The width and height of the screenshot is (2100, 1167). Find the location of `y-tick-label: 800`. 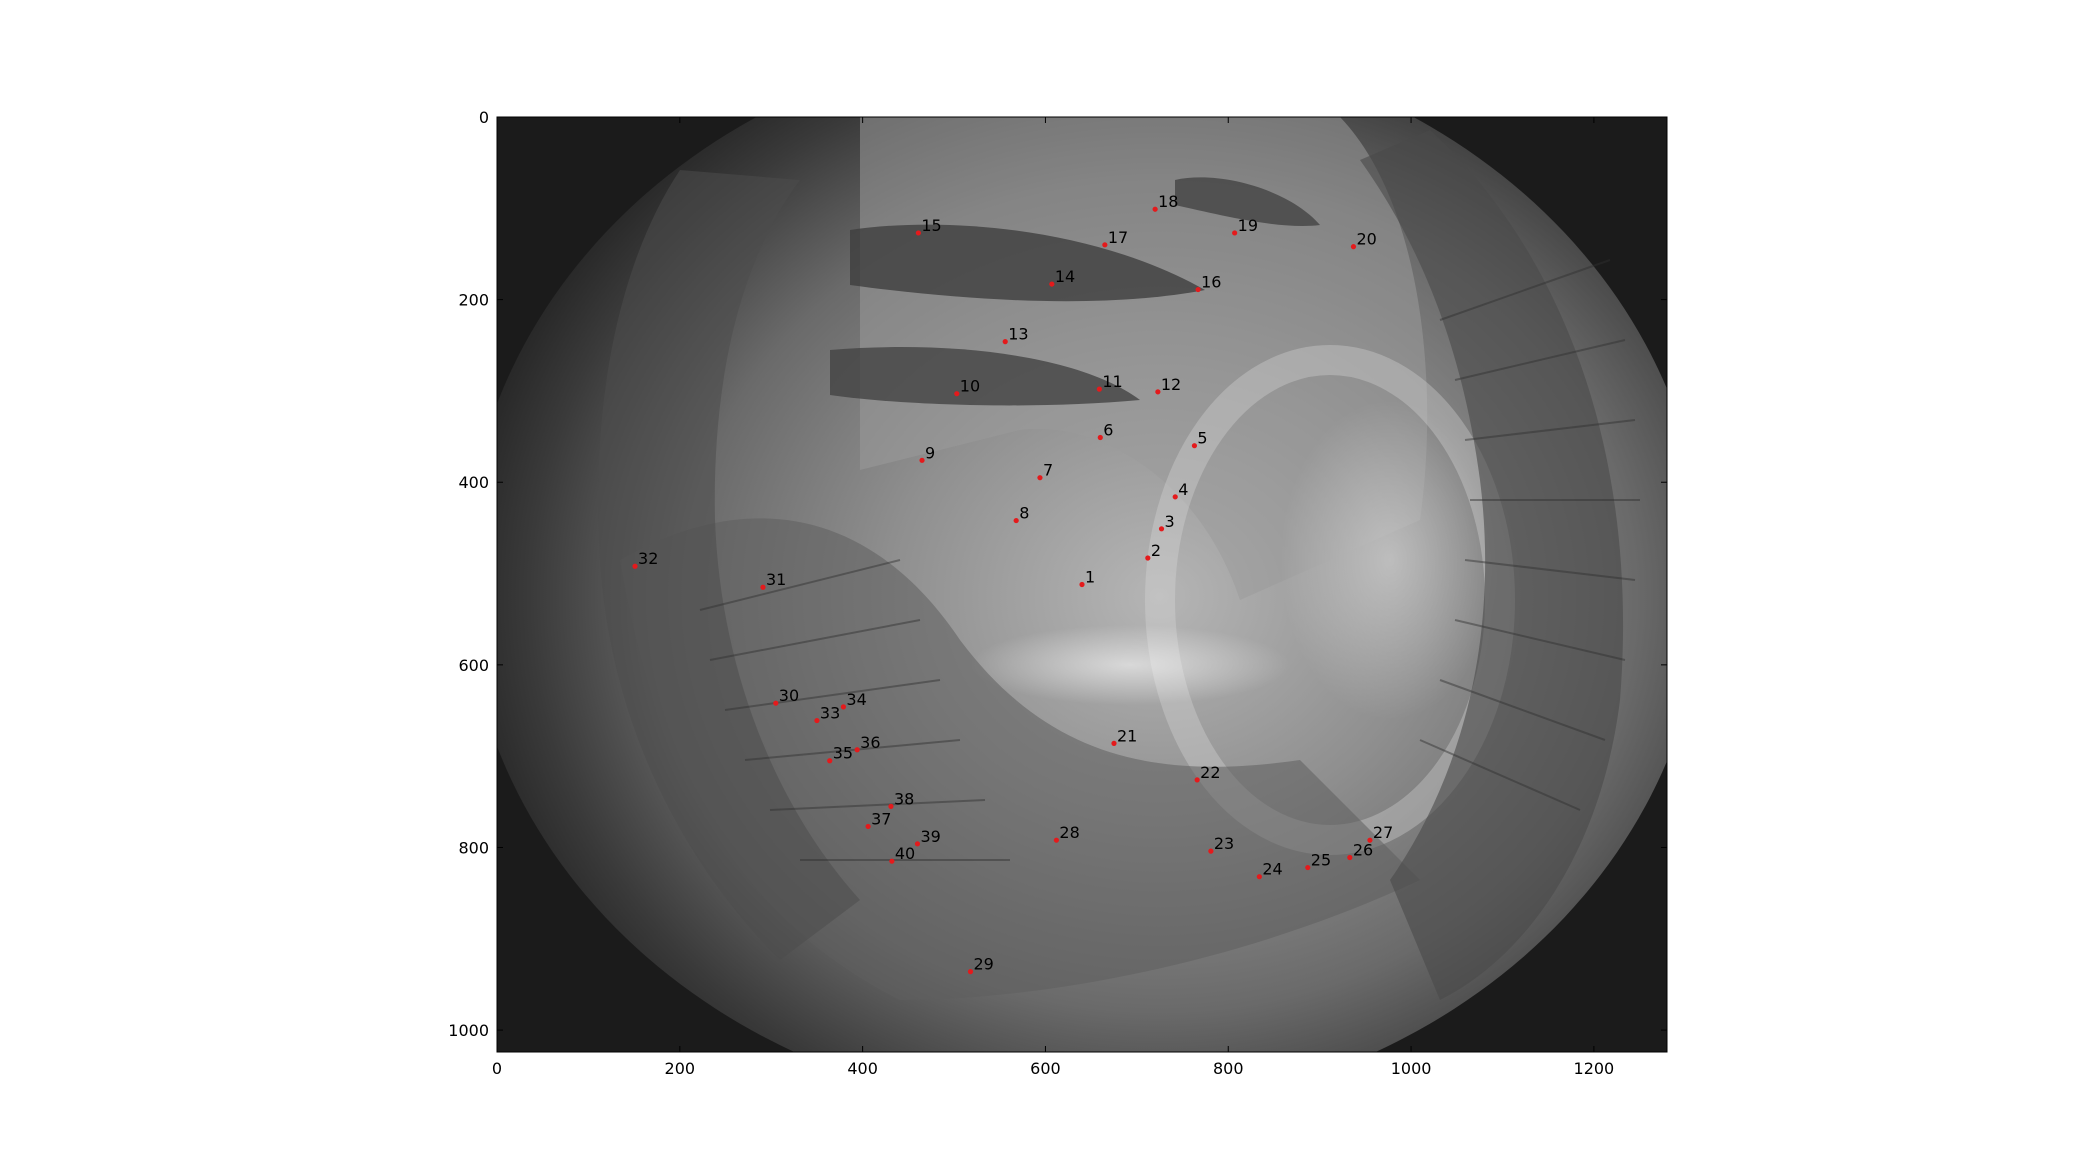

y-tick-label: 800 is located at coordinates (473, 847).